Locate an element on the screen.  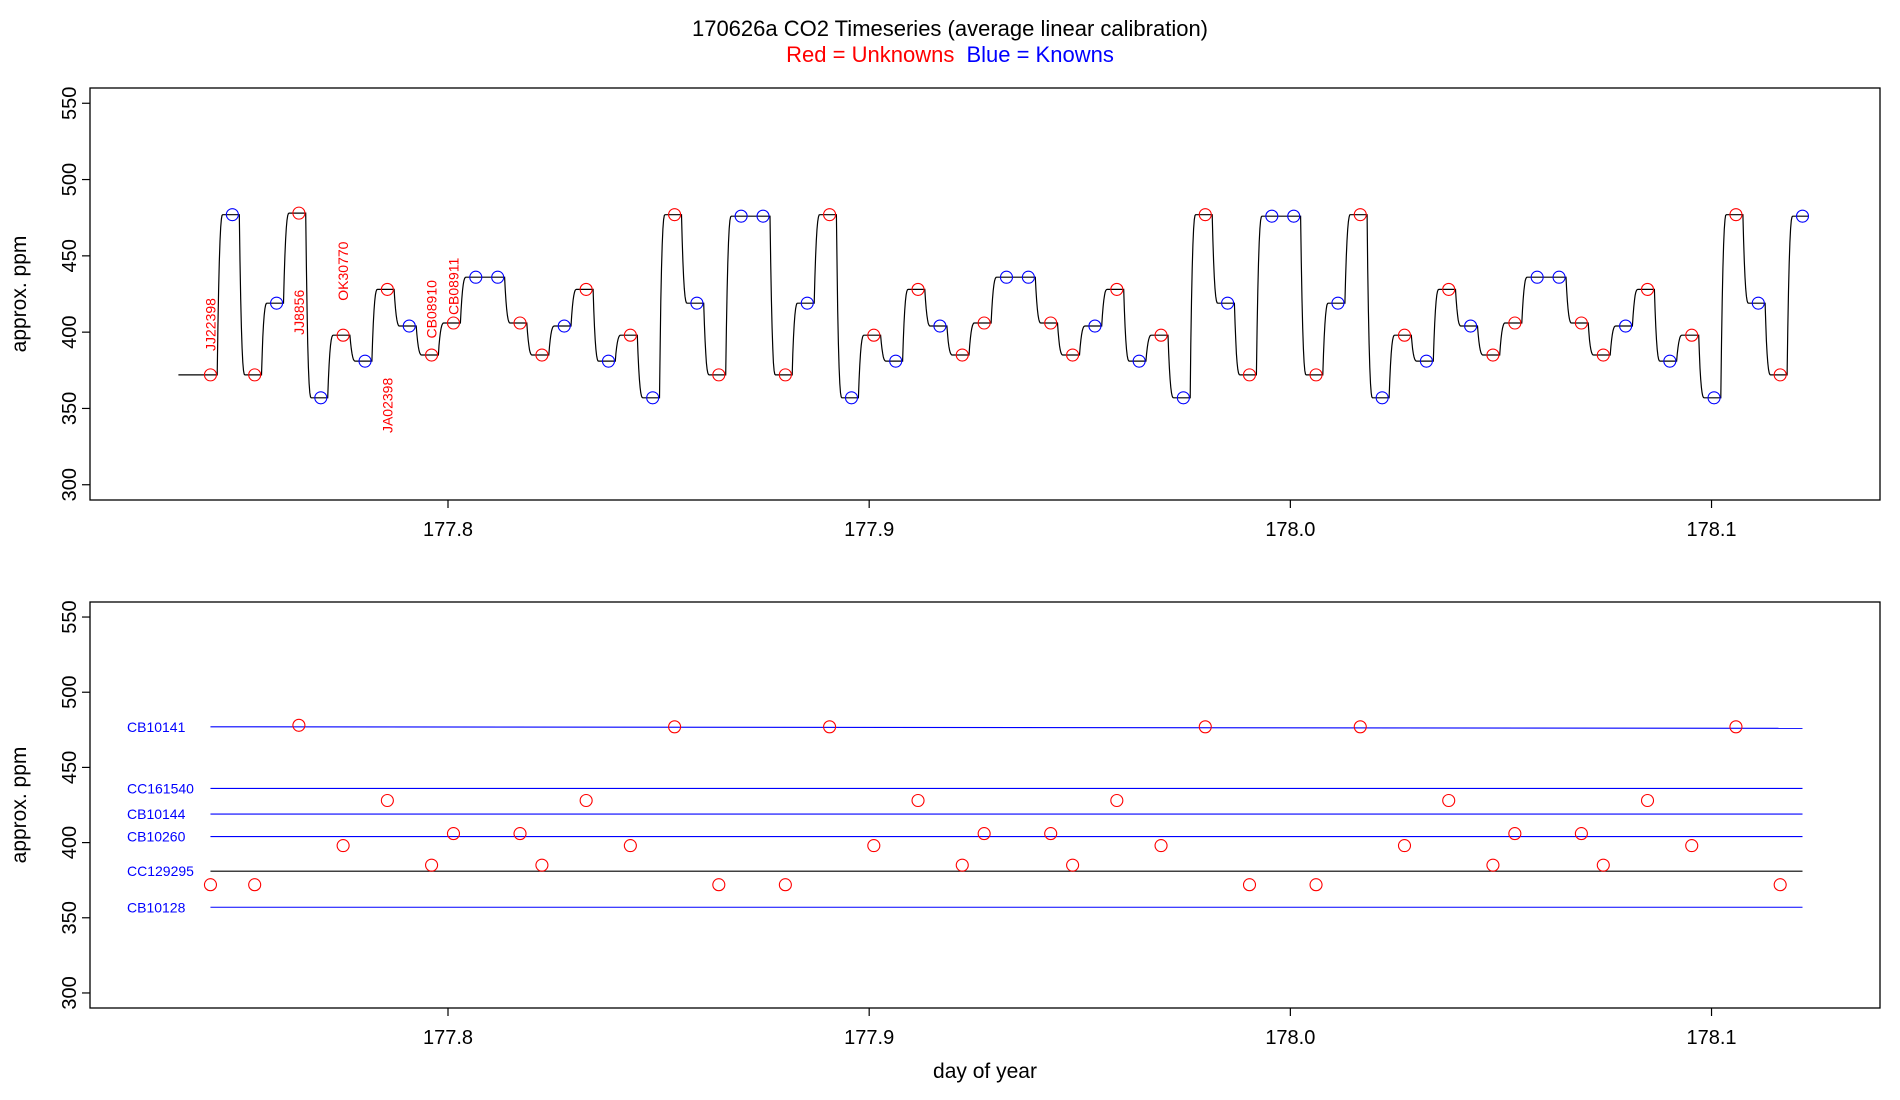
sample-id-annotation: CB08911 is located at coordinates (453, 286).